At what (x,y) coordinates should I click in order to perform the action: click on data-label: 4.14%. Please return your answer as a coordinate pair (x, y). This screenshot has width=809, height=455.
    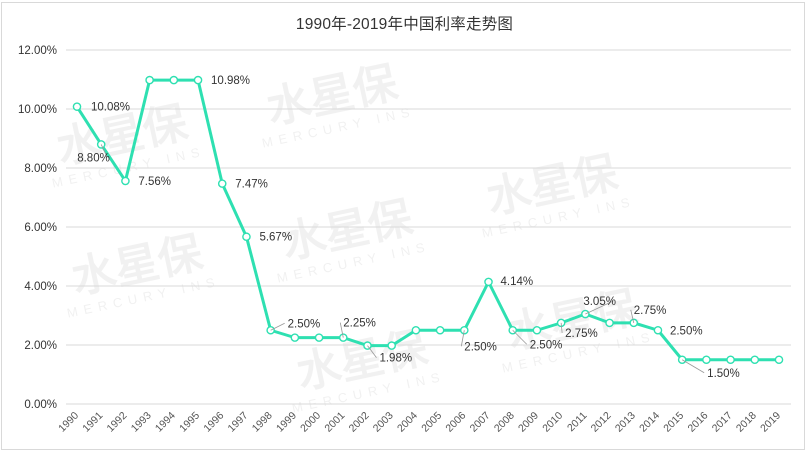
    Looking at the image, I should click on (517, 282).